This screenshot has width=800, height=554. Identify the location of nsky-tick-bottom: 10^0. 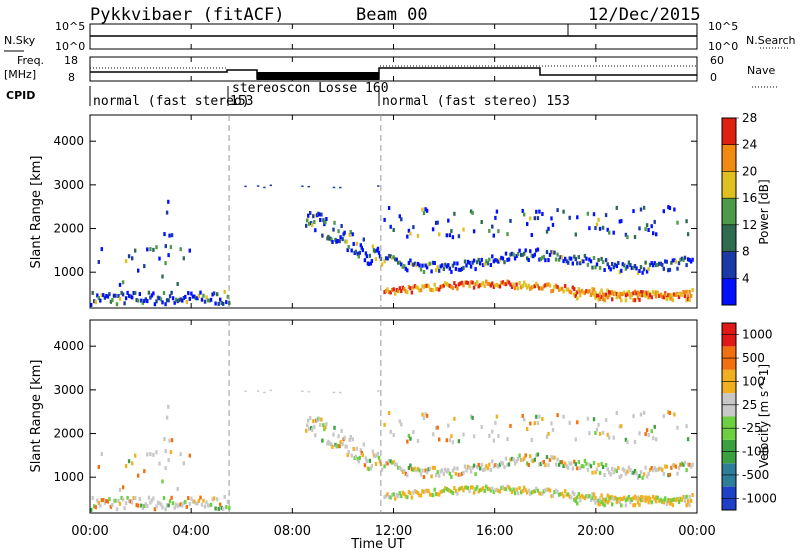
(70, 46).